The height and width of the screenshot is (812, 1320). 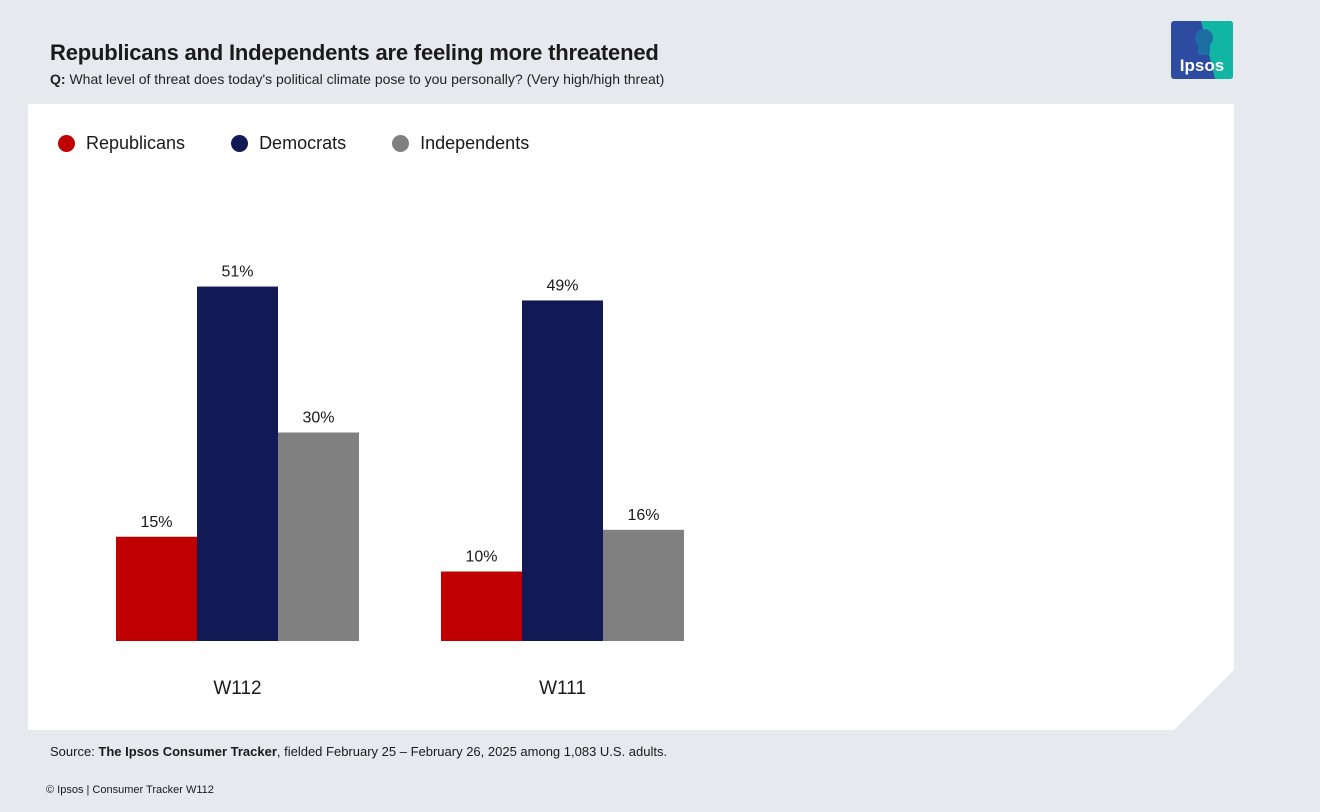 I want to click on bar-independents-w111, so click(x=643, y=585).